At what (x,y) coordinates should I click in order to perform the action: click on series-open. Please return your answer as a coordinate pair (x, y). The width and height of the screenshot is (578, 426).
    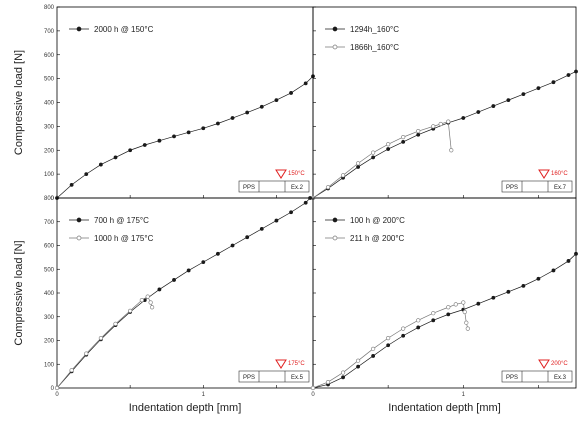
    Looking at the image, I should click on (382, 160).